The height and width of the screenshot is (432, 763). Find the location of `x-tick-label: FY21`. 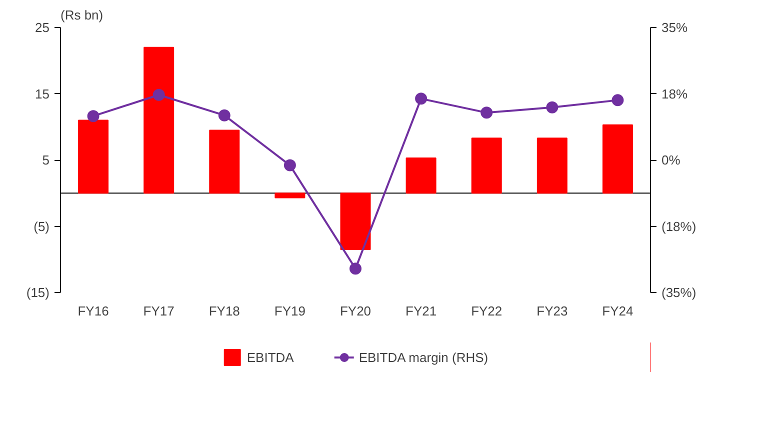

x-tick-label: FY21 is located at coordinates (421, 311).